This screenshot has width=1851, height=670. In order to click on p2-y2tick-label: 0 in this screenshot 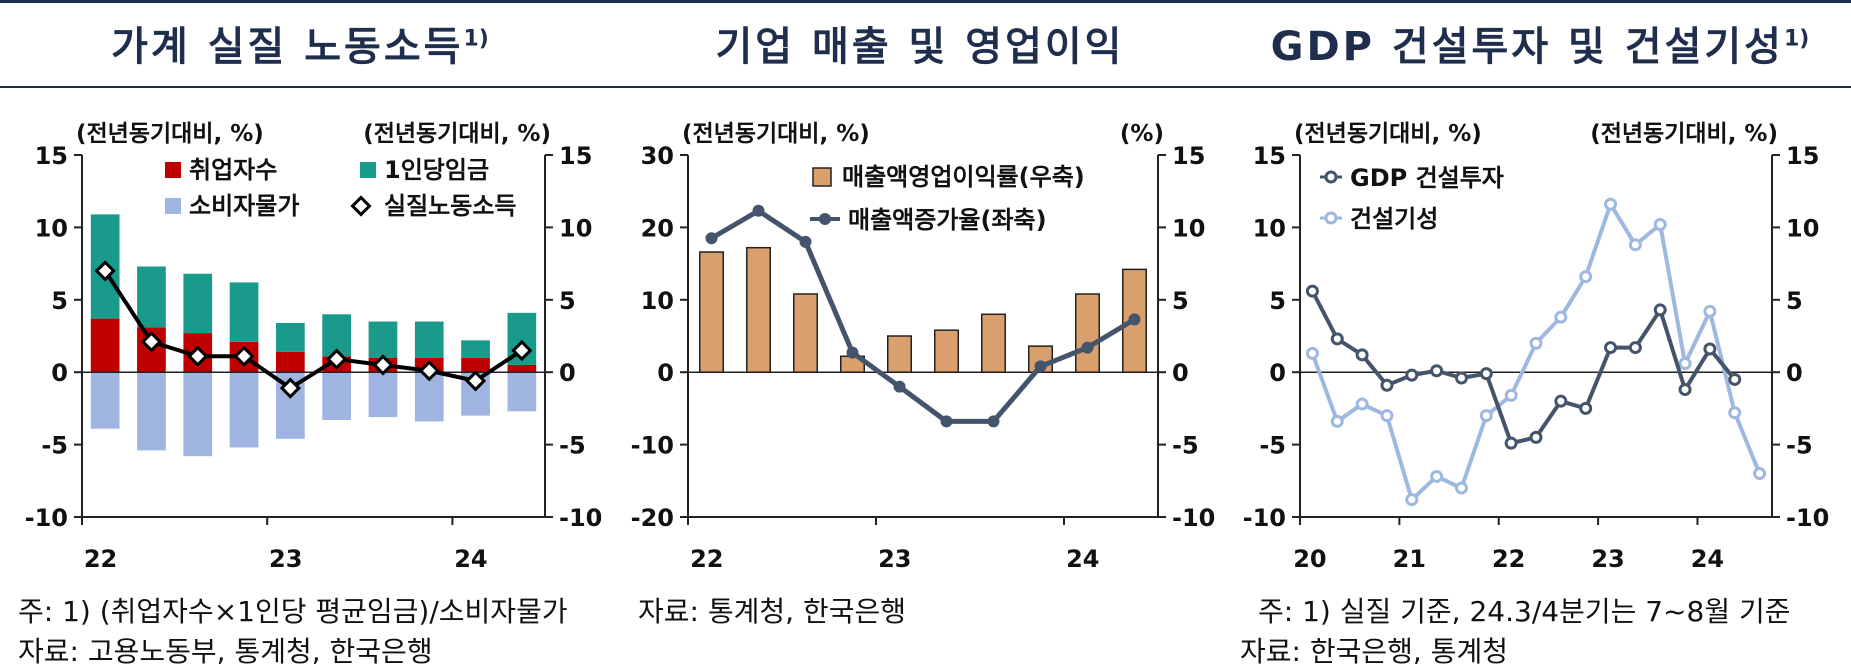, I will do `click(1794, 373)`.